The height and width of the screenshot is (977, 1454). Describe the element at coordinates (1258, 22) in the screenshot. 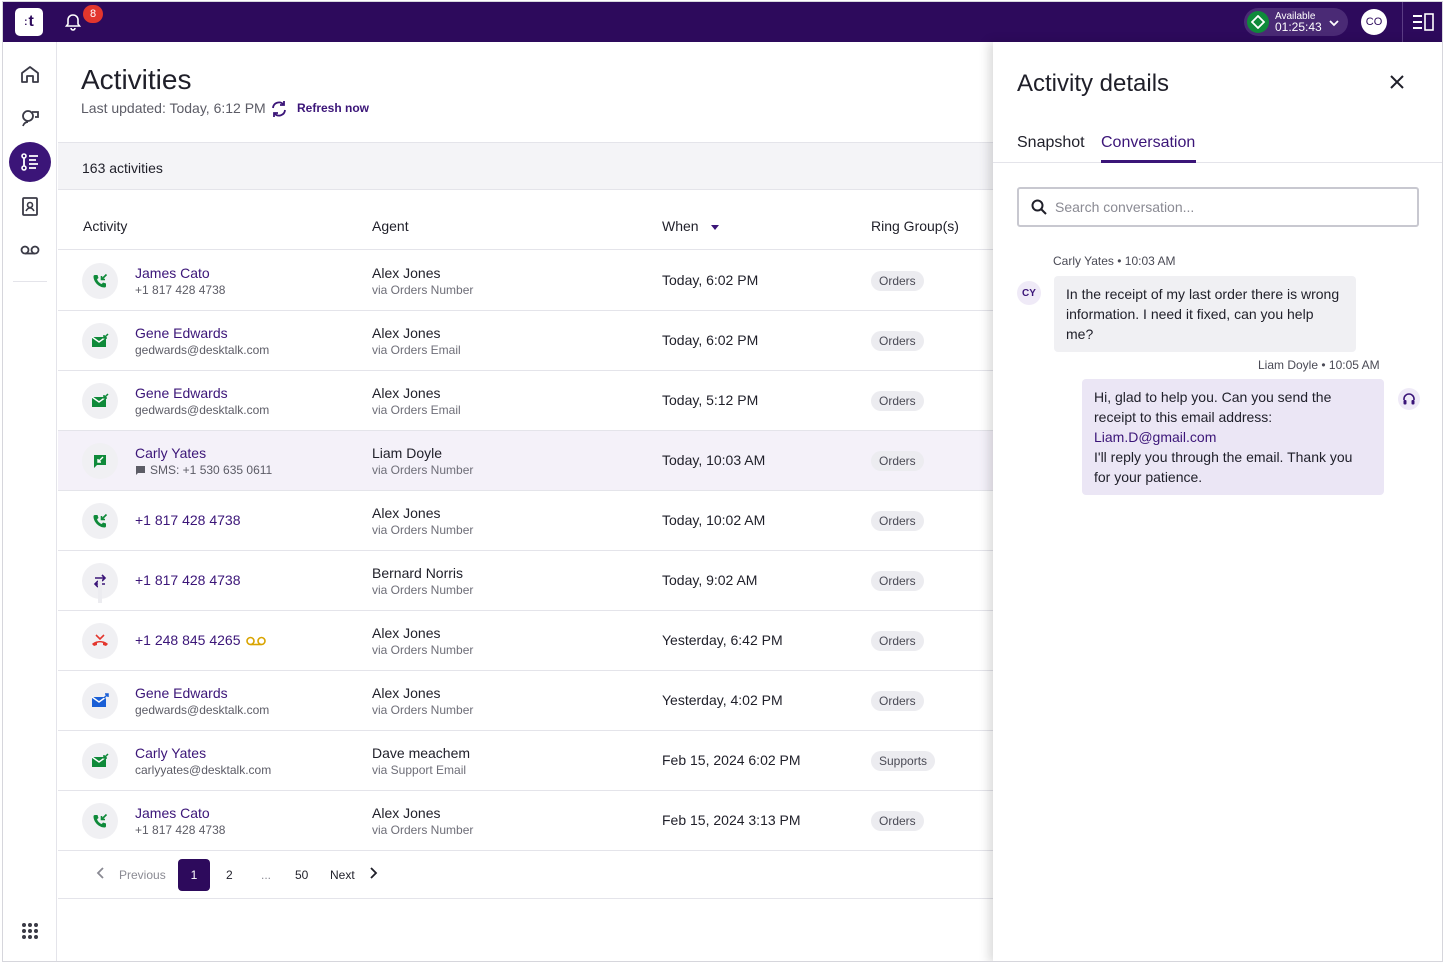

I see `available-status-icon` at that location.